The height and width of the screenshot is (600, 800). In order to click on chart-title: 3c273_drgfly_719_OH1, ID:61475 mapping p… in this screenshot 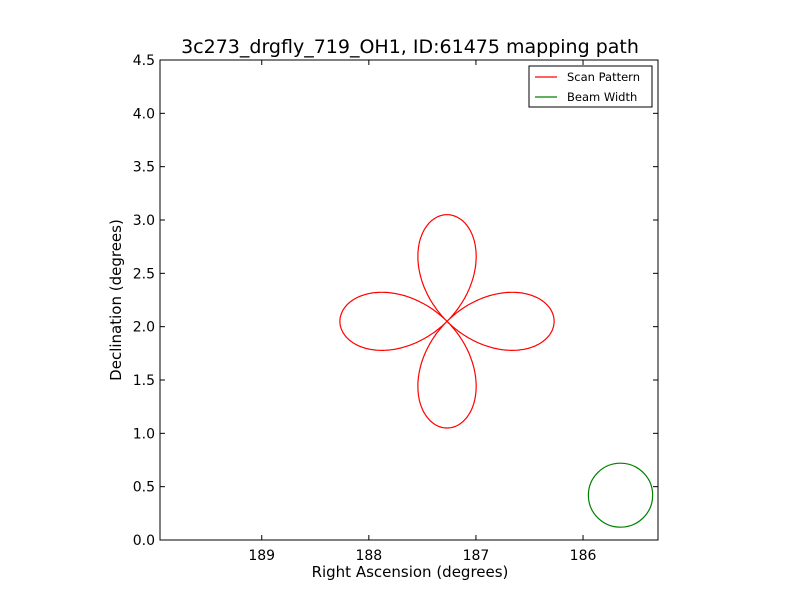, I will do `click(410, 47)`.